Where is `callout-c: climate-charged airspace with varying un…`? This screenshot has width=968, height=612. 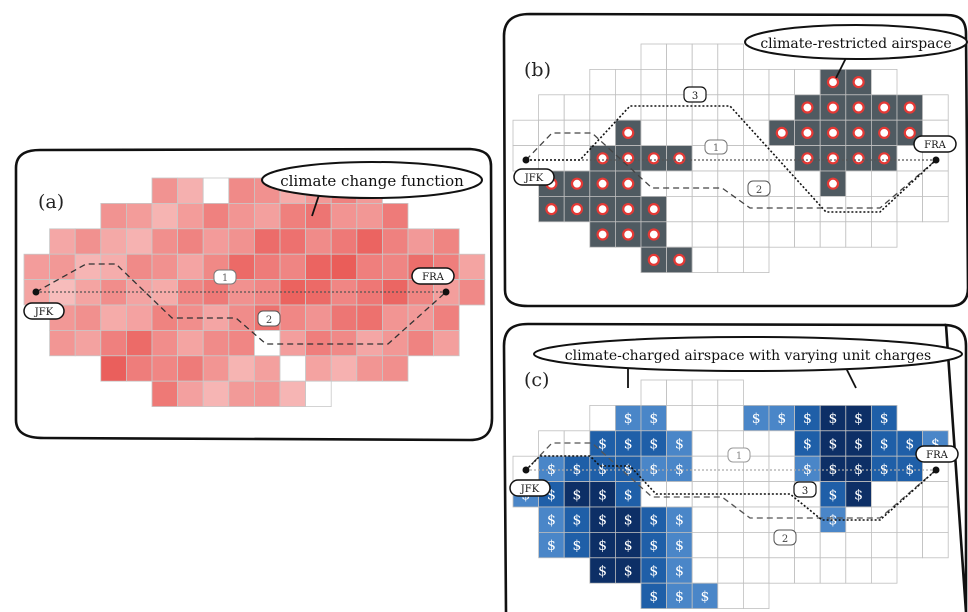
callout-c: climate-charged airspace with varying un… is located at coordinates (748, 362).